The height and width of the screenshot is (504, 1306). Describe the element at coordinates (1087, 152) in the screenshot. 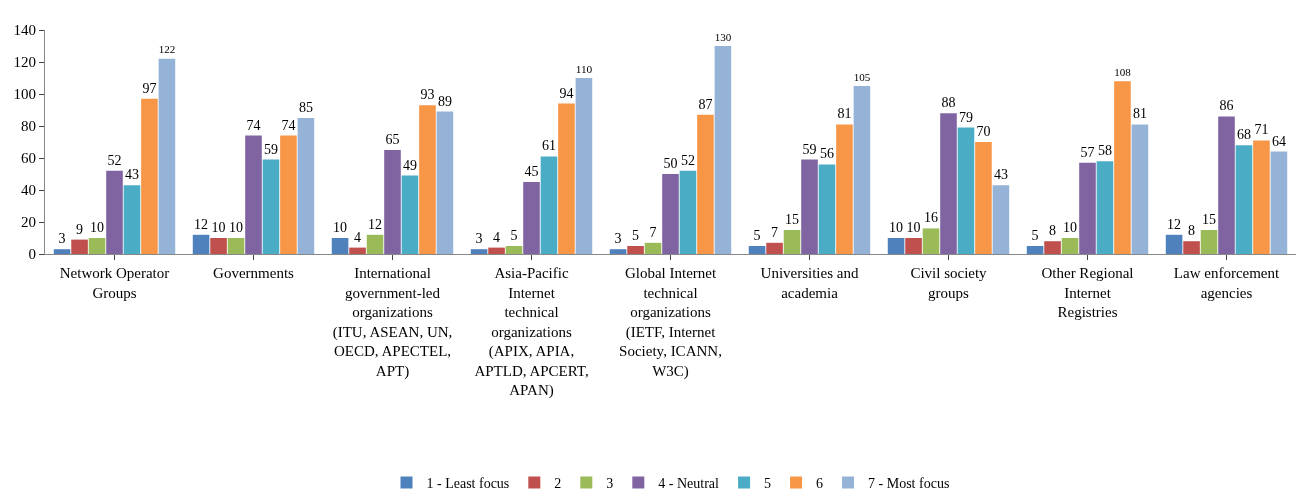

I see `data-label: 57` at that location.